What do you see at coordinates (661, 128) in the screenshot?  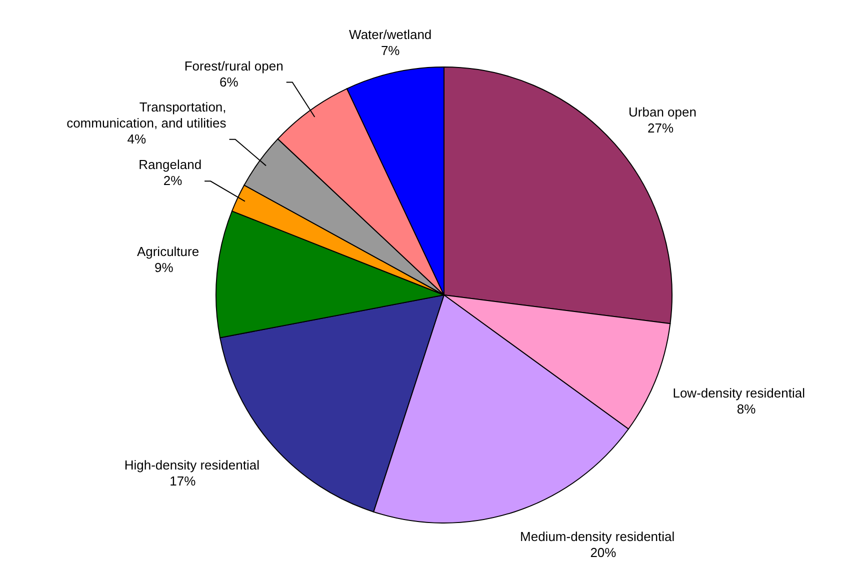 I see `data-label: 27%` at bounding box center [661, 128].